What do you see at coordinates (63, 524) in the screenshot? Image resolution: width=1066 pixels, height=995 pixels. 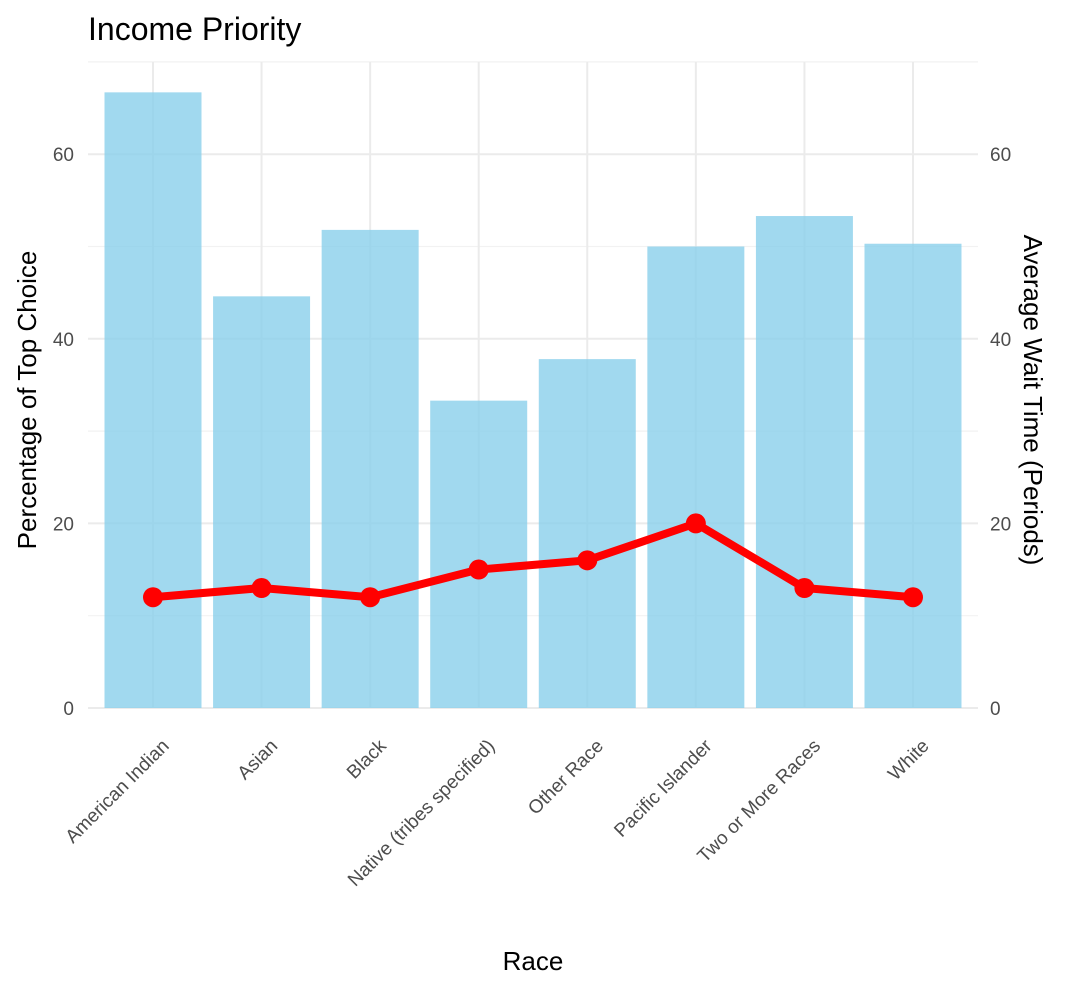 I see `y-tick-label: 20` at bounding box center [63, 524].